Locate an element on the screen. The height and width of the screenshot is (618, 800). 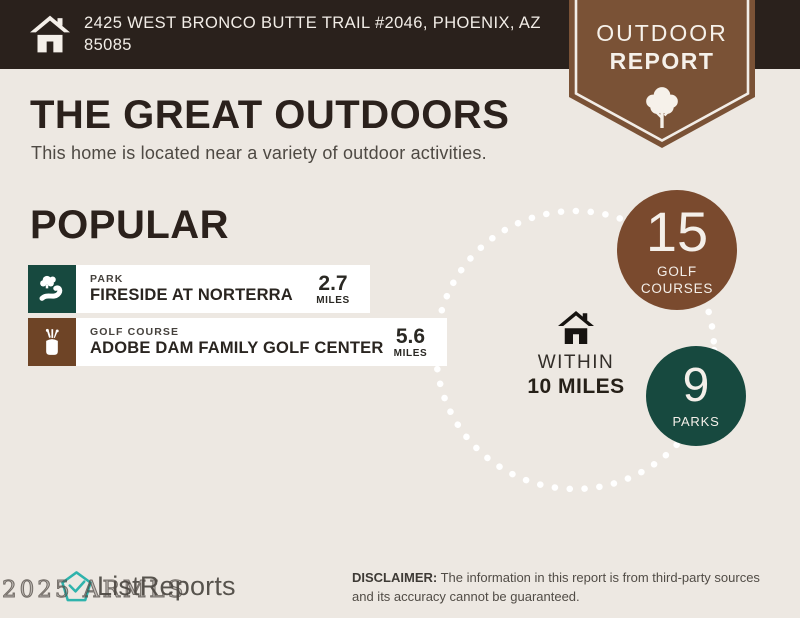
golf-icon-box is located at coordinates (52, 342).